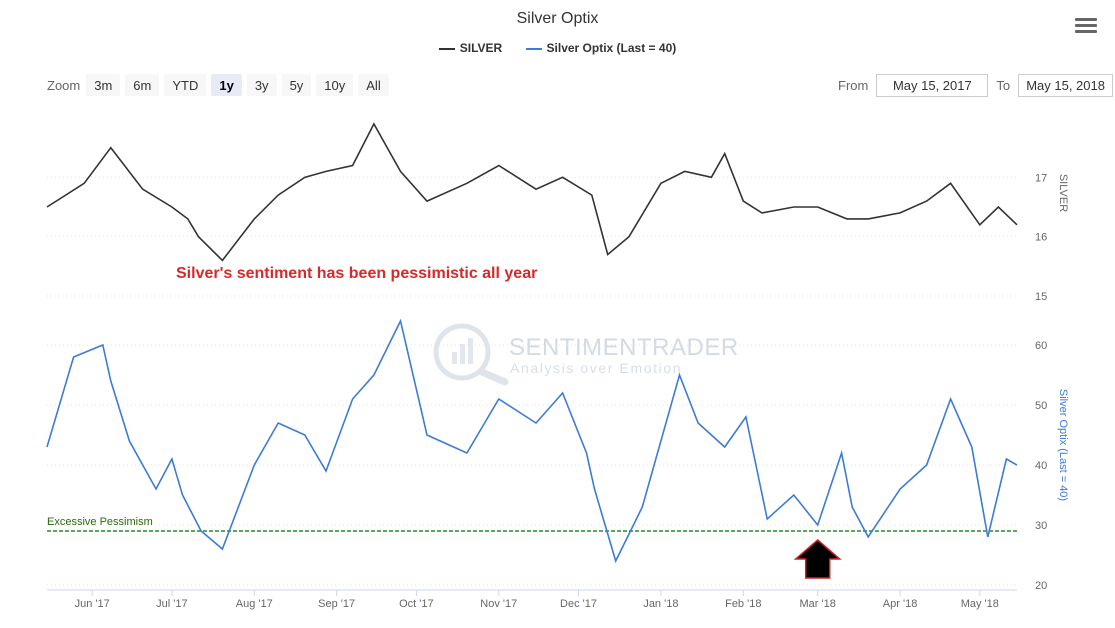 The width and height of the screenshot is (1115, 628). Describe the element at coordinates (498, 604) in the screenshot. I see `x-tick-label: Nov '17` at that location.